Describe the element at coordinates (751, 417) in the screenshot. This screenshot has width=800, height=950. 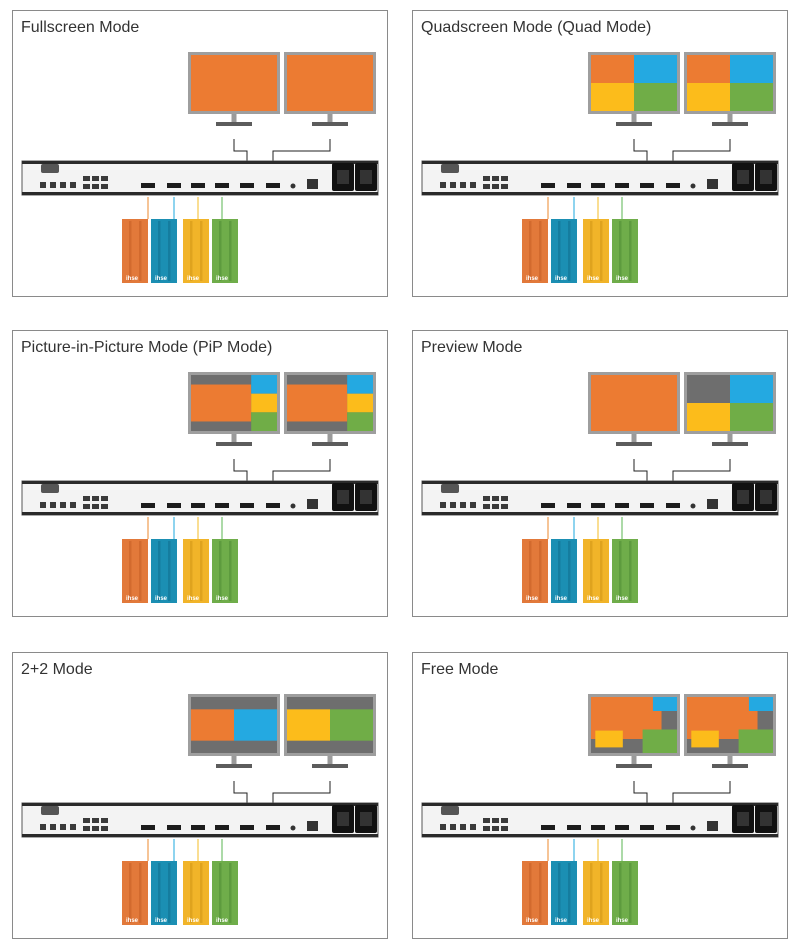
I see `content-preview-d` at that location.